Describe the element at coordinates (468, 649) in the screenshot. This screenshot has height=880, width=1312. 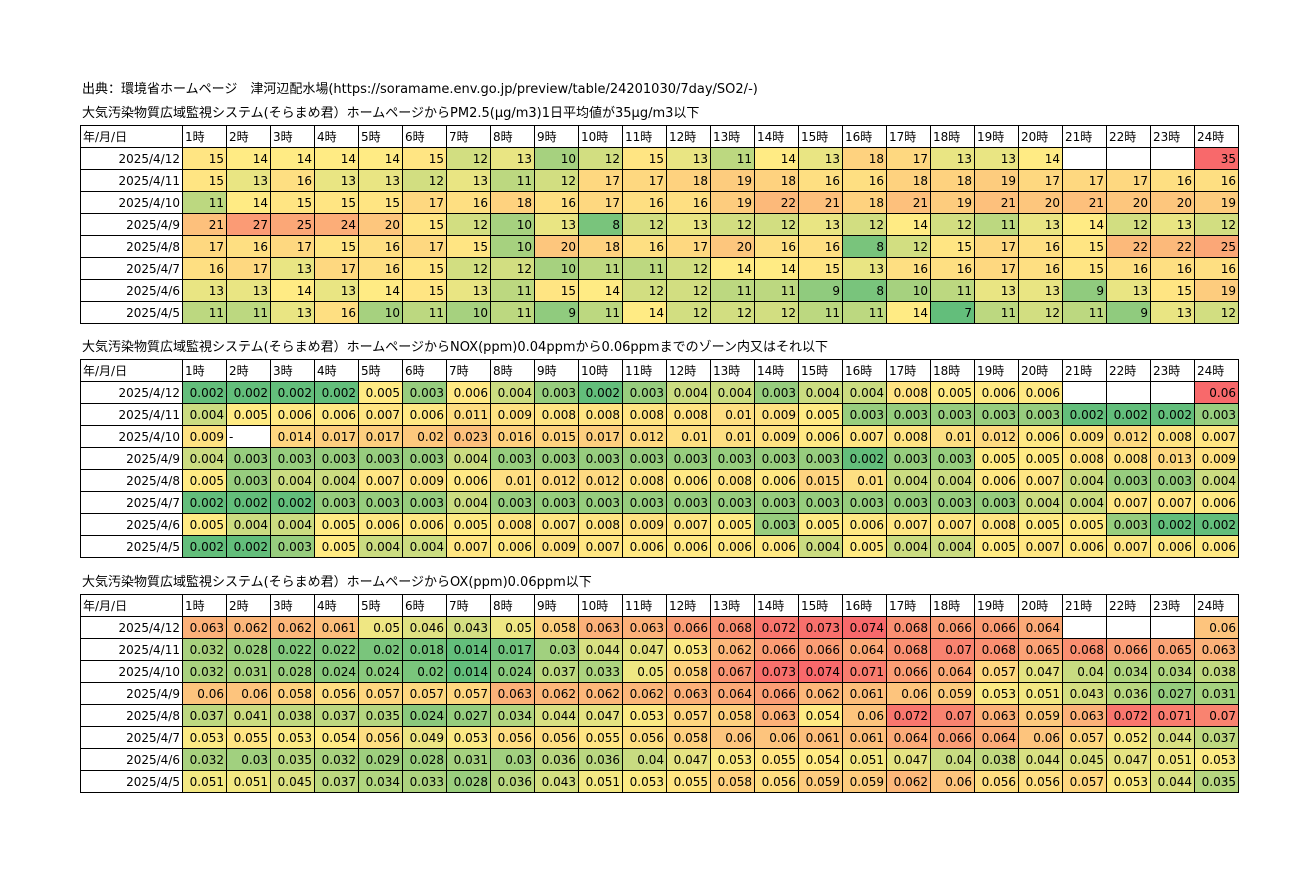
I see `value-cell: 0.014` at that location.